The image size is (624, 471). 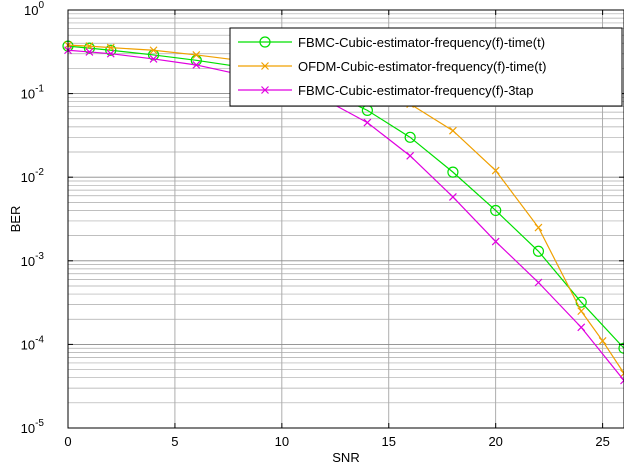 I want to click on y-tick-label: 10⁰, so click(x=34, y=9).